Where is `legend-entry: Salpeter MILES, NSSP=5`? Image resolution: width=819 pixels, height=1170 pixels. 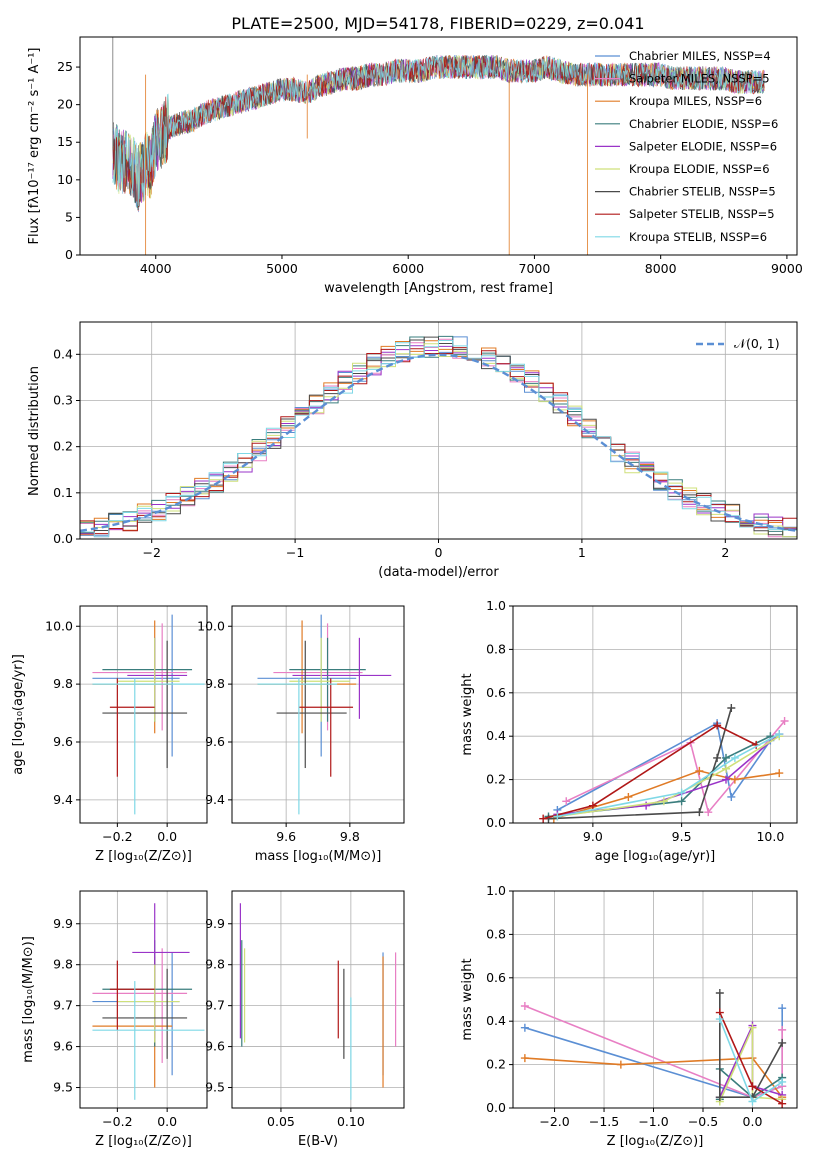 legend-entry: Salpeter MILES, NSSP=5 is located at coordinates (699, 79).